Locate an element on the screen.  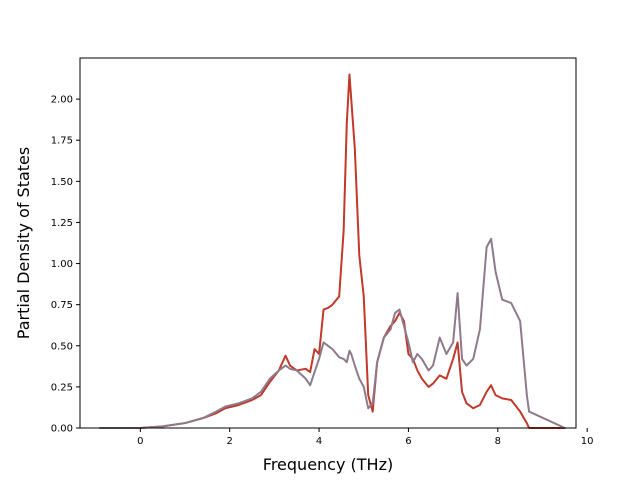
x-tick-label: 6 is located at coordinates (408, 441).